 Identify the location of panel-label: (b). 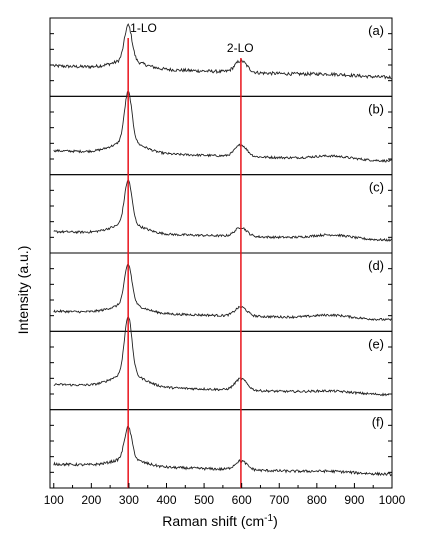
(376, 108).